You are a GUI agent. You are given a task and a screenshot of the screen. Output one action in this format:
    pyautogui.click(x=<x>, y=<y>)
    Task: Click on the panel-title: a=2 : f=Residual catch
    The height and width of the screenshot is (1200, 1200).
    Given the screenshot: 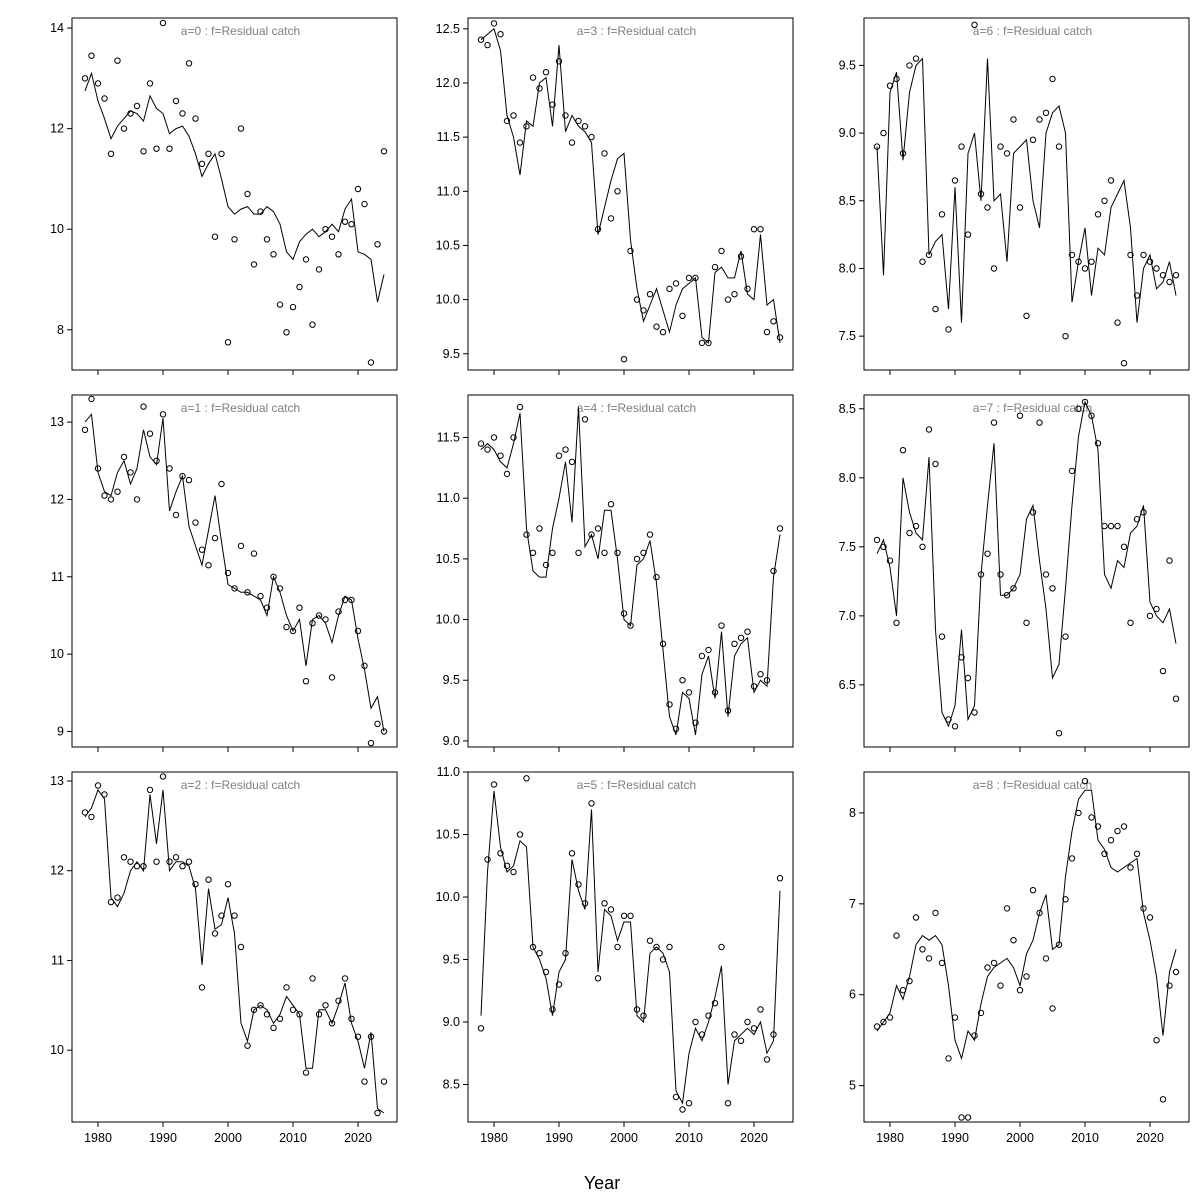 What is the action you would take?
    pyautogui.click(x=240, y=785)
    